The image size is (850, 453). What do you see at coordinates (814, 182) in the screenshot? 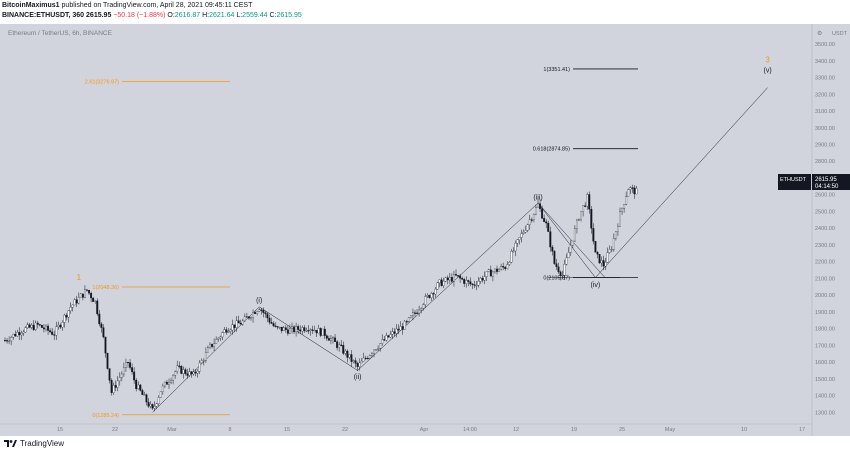
I see `last-price-tag: ETHUSDT 2615.95 04:14:50` at bounding box center [814, 182].